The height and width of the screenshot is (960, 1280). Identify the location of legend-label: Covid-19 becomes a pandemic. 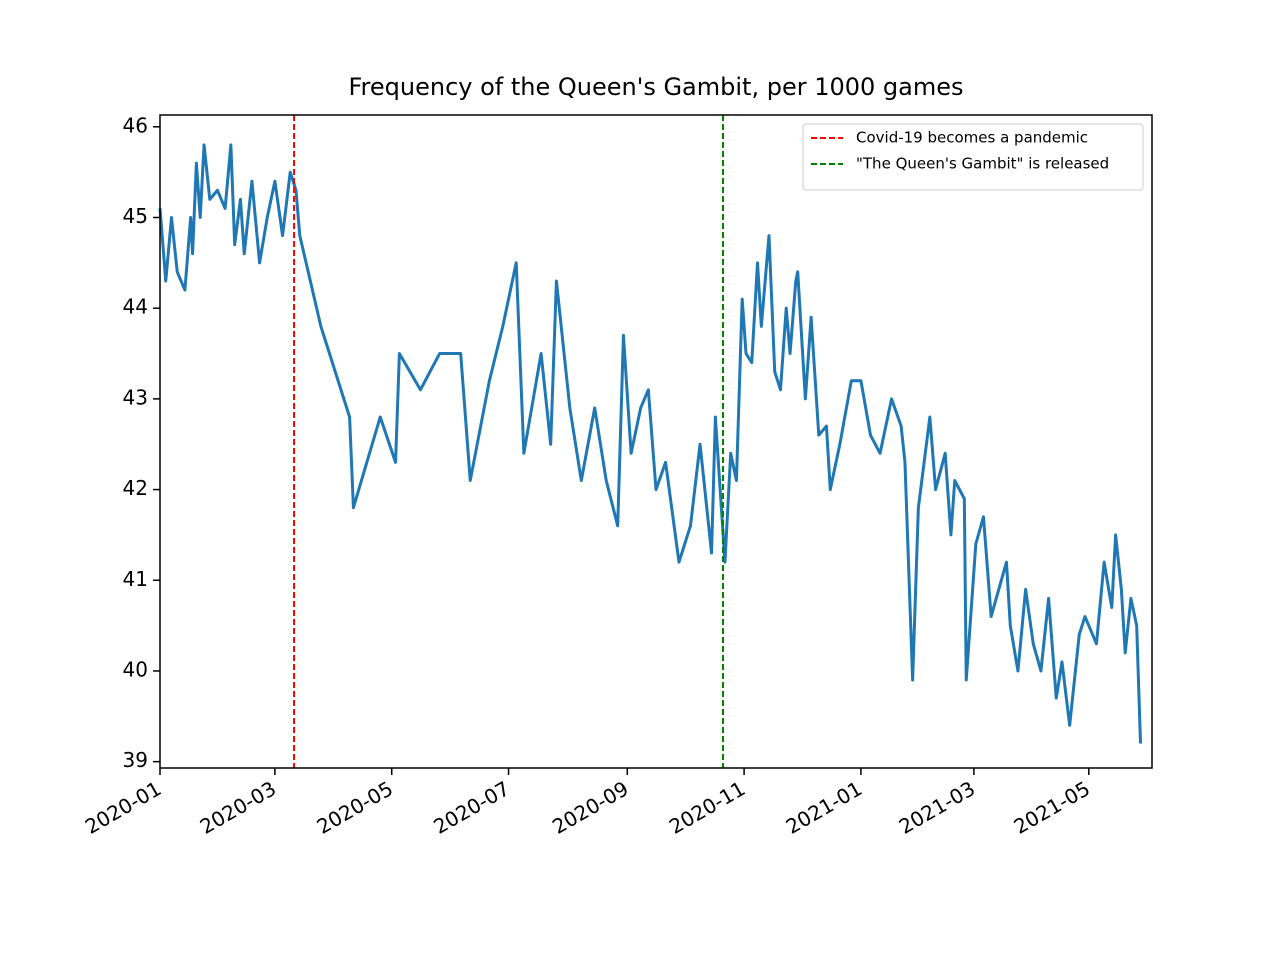
(972, 138).